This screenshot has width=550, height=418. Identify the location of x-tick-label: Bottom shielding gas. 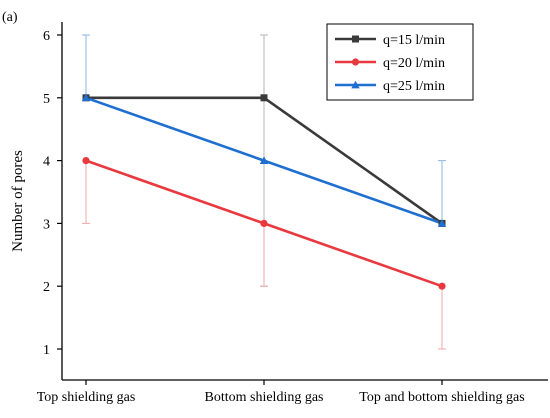
(264, 397).